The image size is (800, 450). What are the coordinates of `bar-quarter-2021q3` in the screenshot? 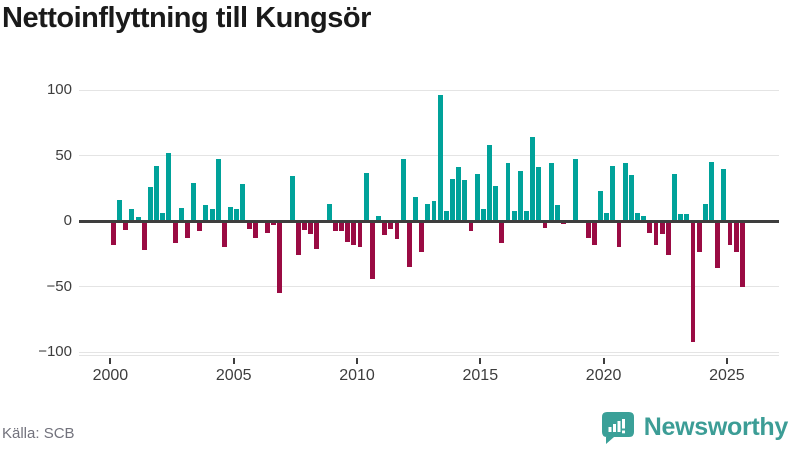 It's located at (644, 218).